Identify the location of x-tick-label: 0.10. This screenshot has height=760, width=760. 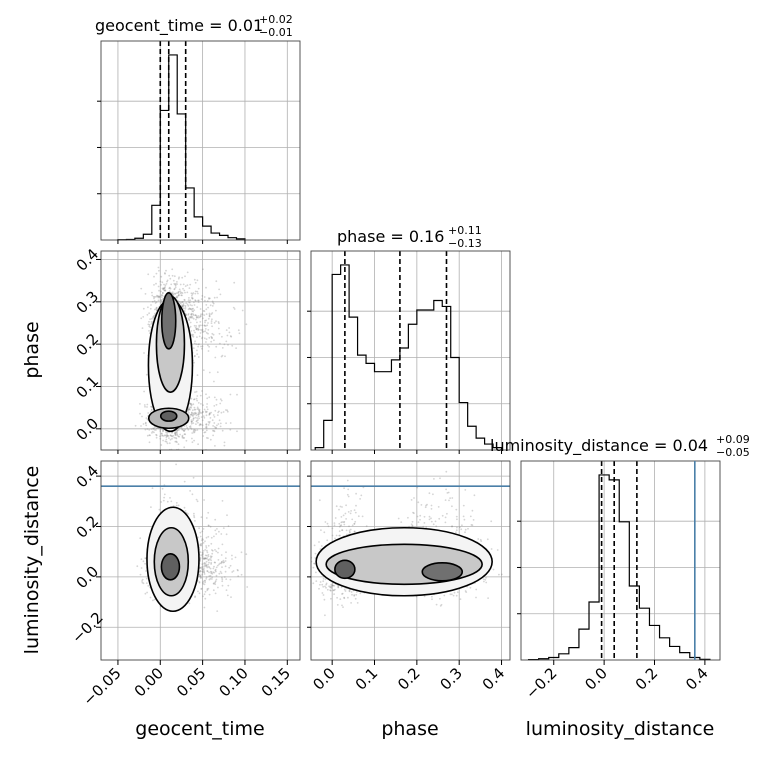
(233, 682).